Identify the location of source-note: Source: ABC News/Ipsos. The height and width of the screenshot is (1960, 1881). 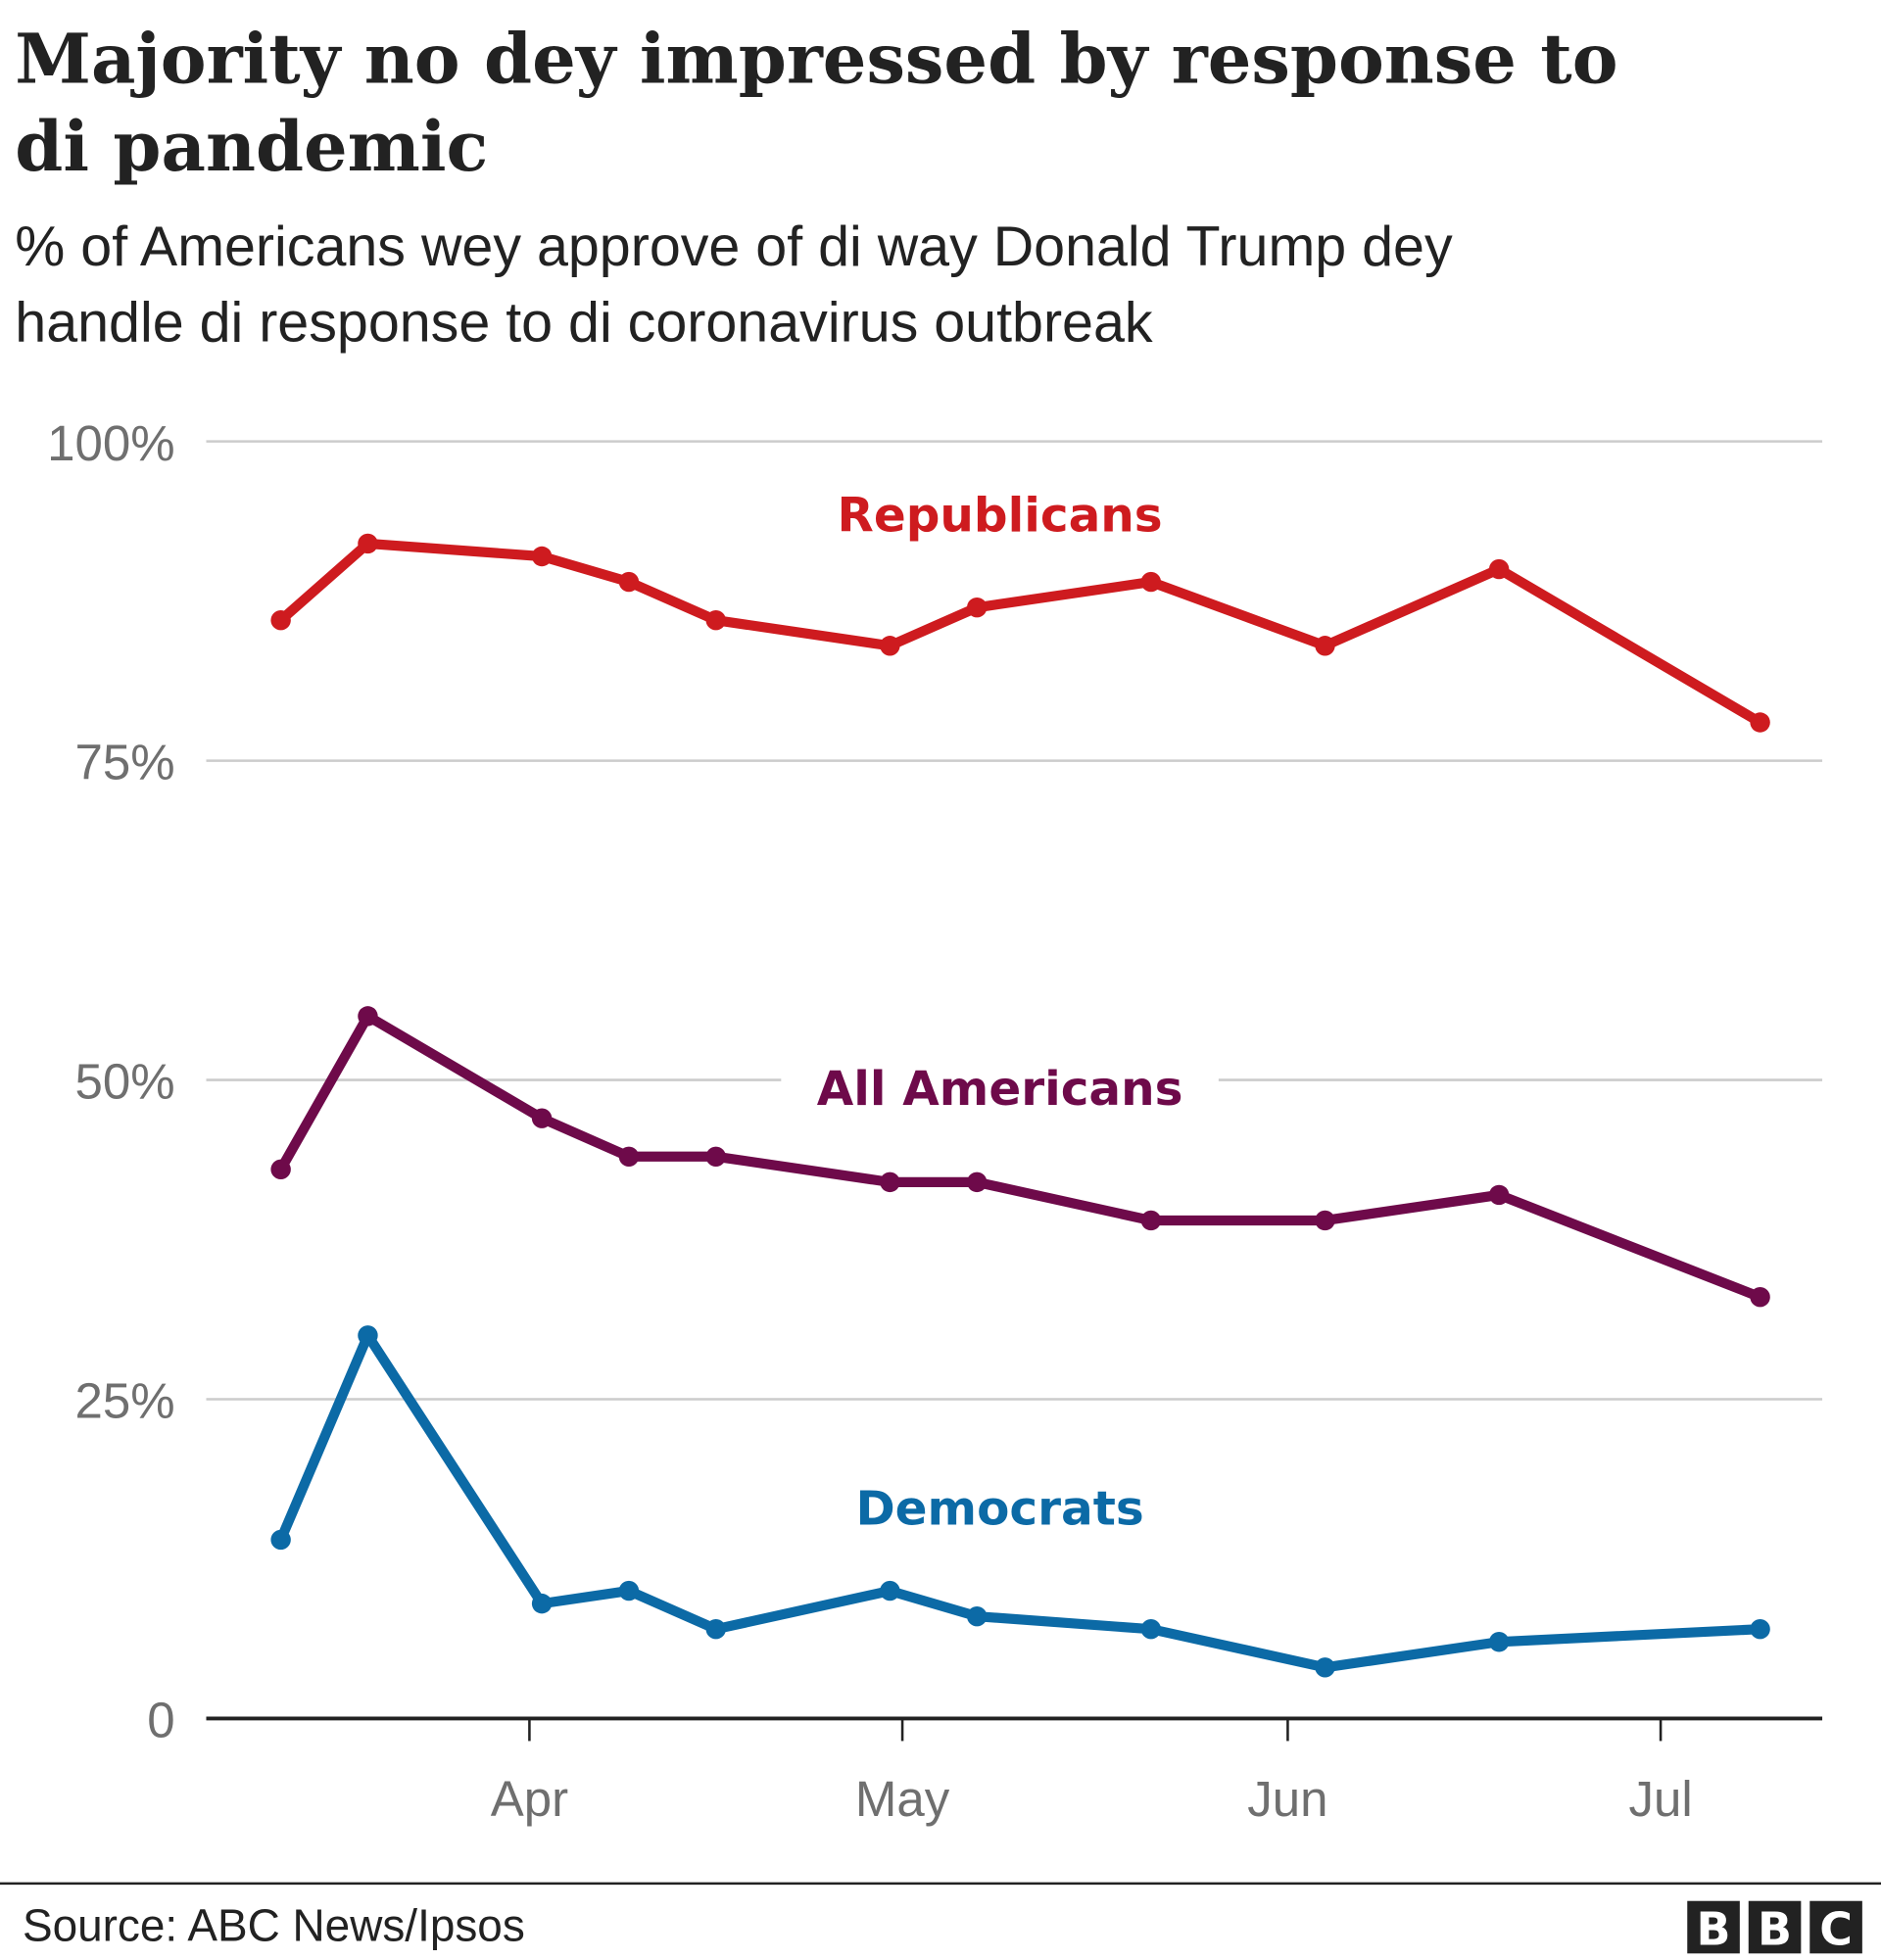
(274, 1926).